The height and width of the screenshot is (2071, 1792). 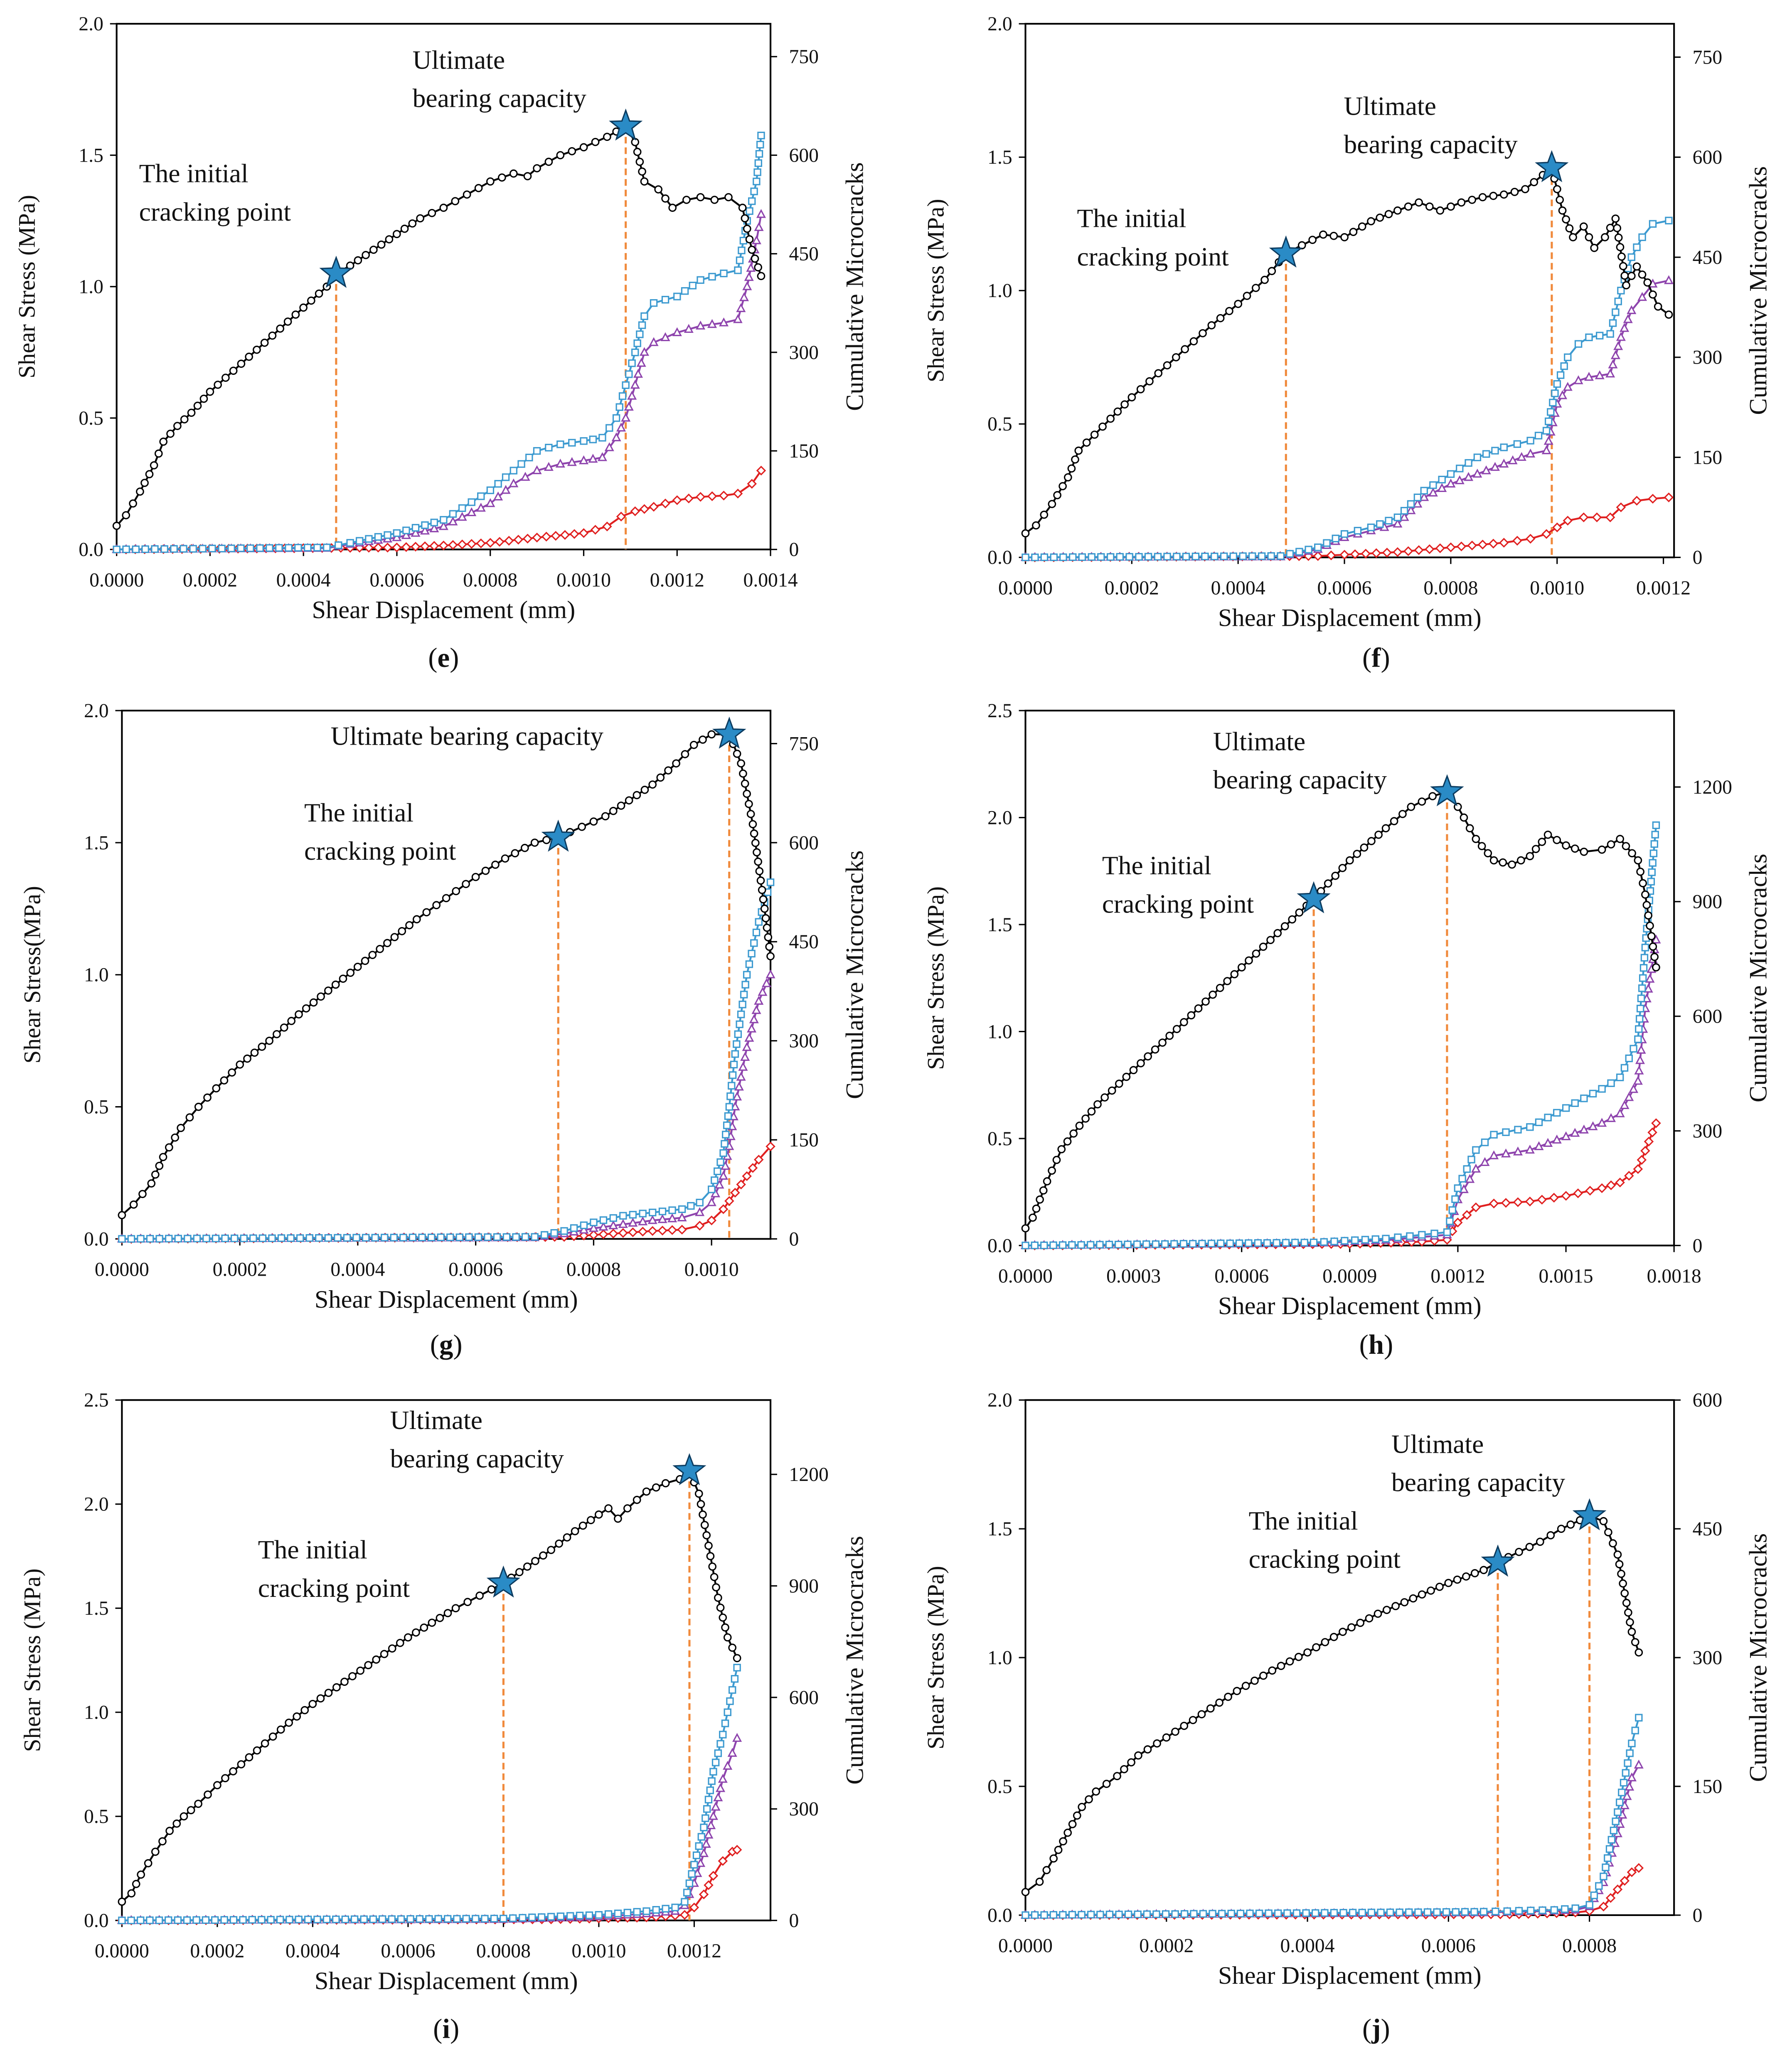 What do you see at coordinates (626, 124) in the screenshot?
I see `star-icon` at bounding box center [626, 124].